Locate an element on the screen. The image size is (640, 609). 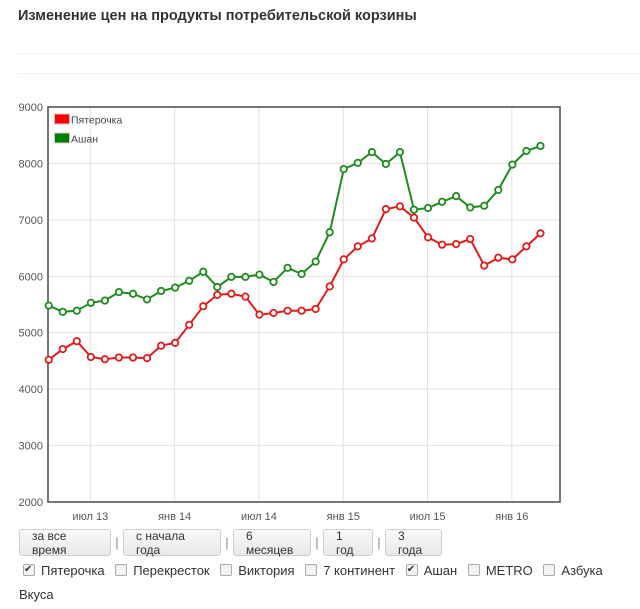
store-checkbox-metro: METRO is located at coordinates (500, 570).